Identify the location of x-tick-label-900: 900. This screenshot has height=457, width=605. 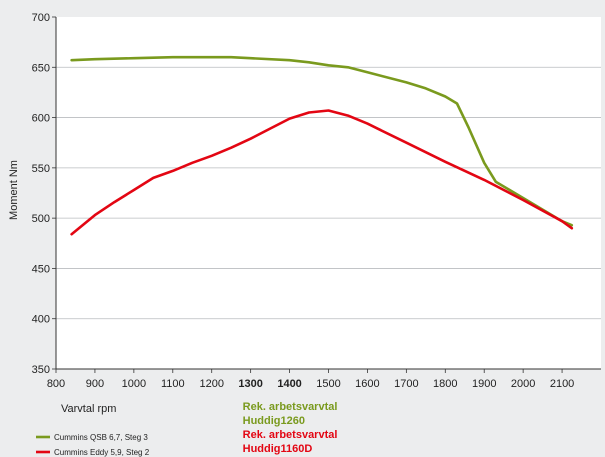
(95, 384).